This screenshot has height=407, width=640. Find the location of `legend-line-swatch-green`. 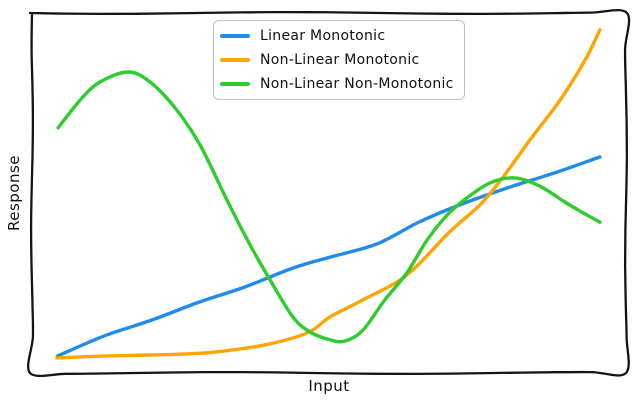

legend-line-swatch-green is located at coordinates (235, 84).